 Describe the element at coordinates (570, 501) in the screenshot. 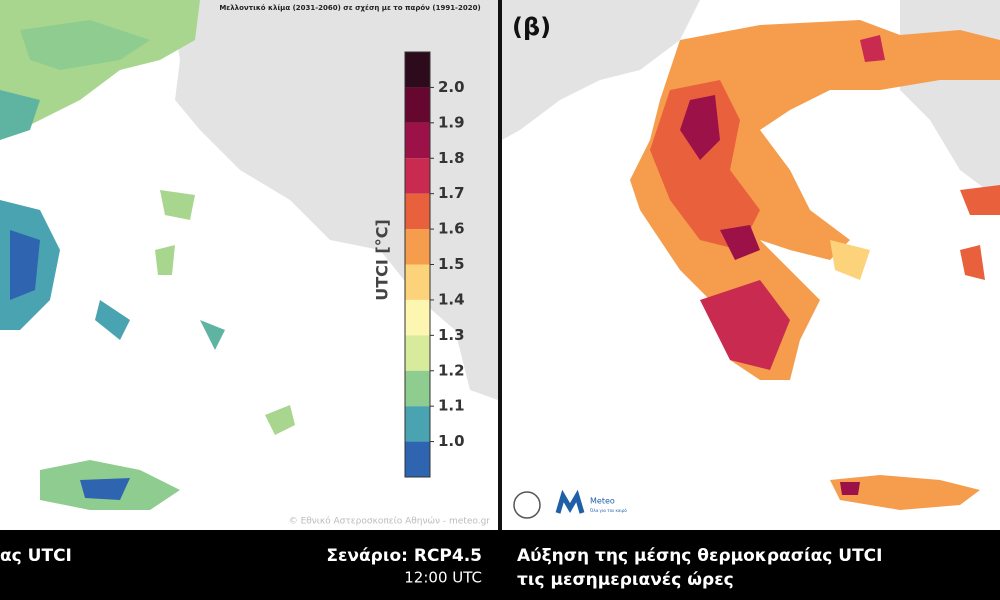

I see `meteo-logo` at that location.